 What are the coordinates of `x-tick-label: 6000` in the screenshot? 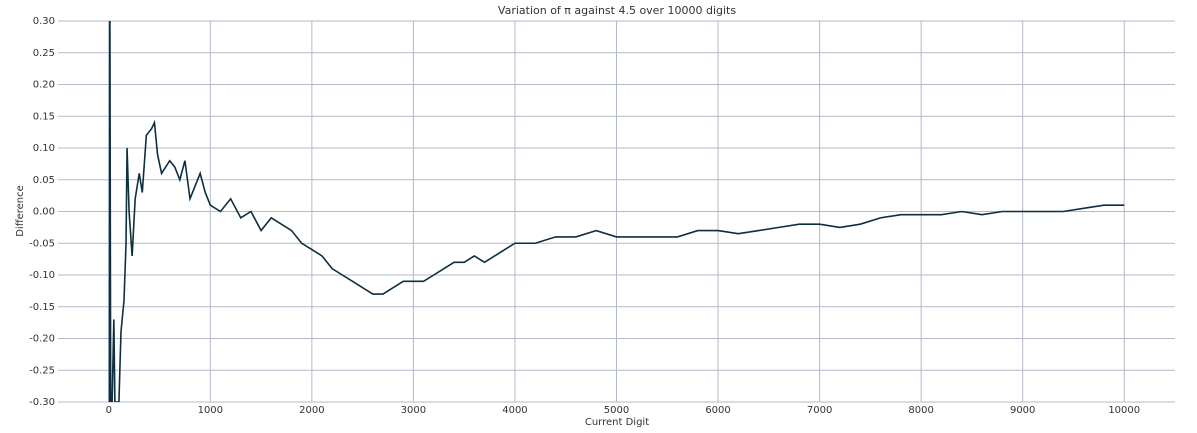 It's located at (717, 410).